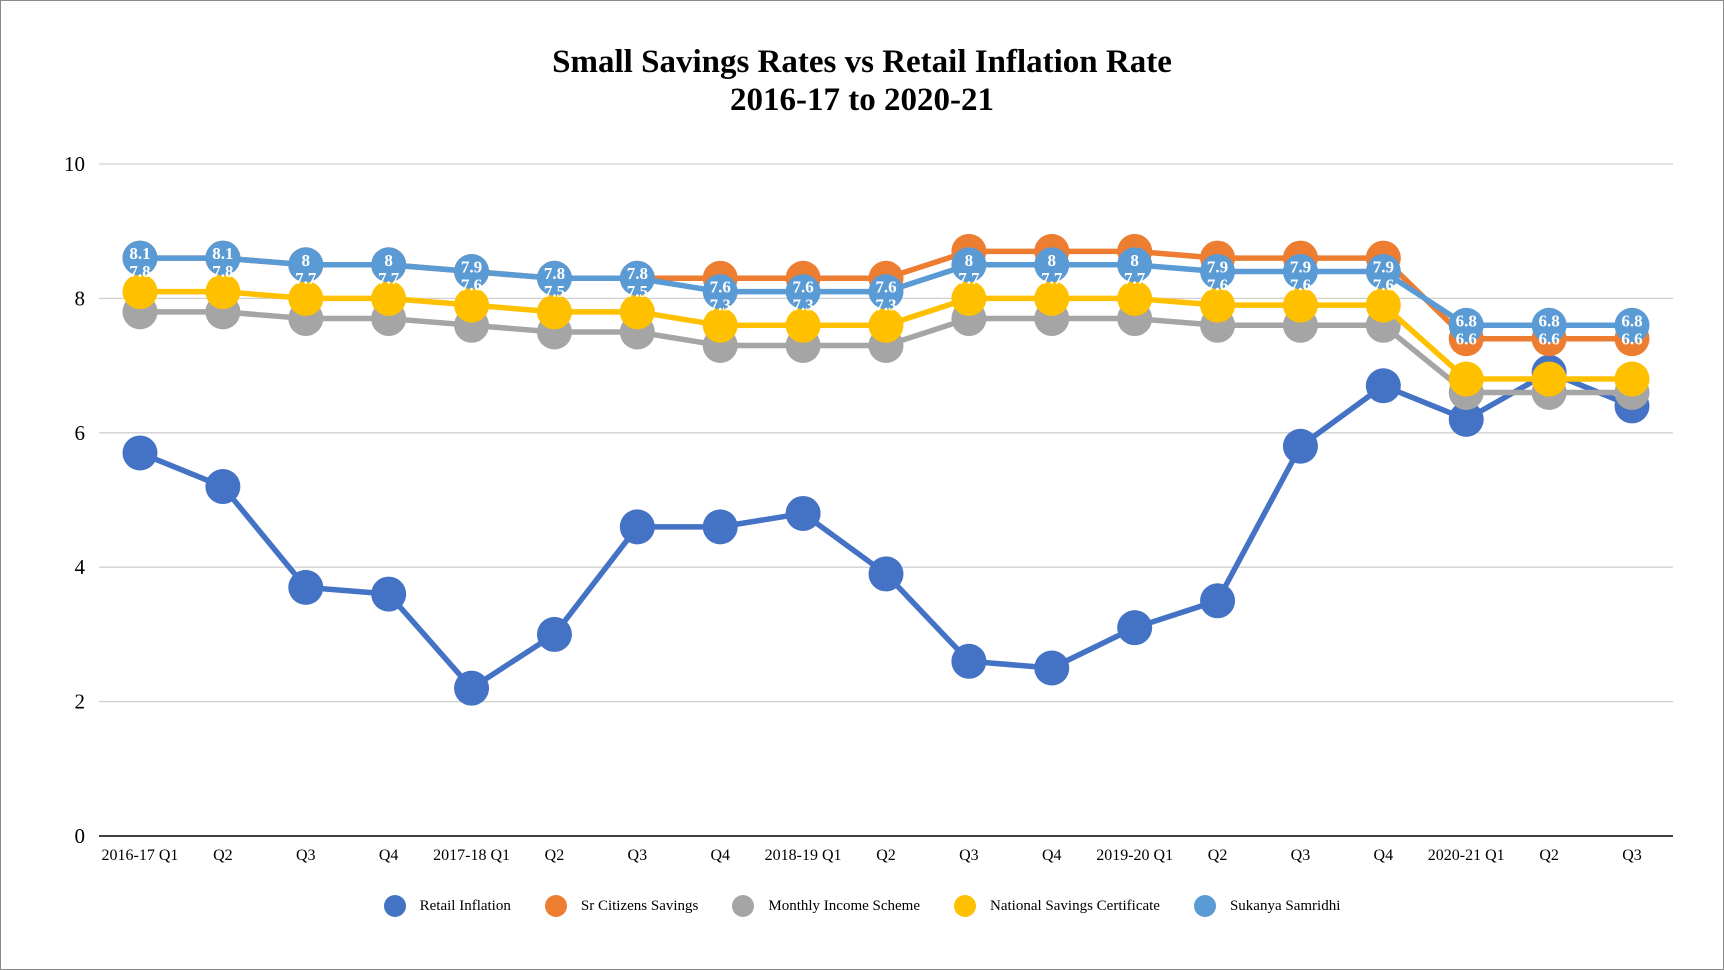 The height and width of the screenshot is (970, 1724). Describe the element at coordinates (80, 836) in the screenshot. I see `y-tick-label: 0` at that location.